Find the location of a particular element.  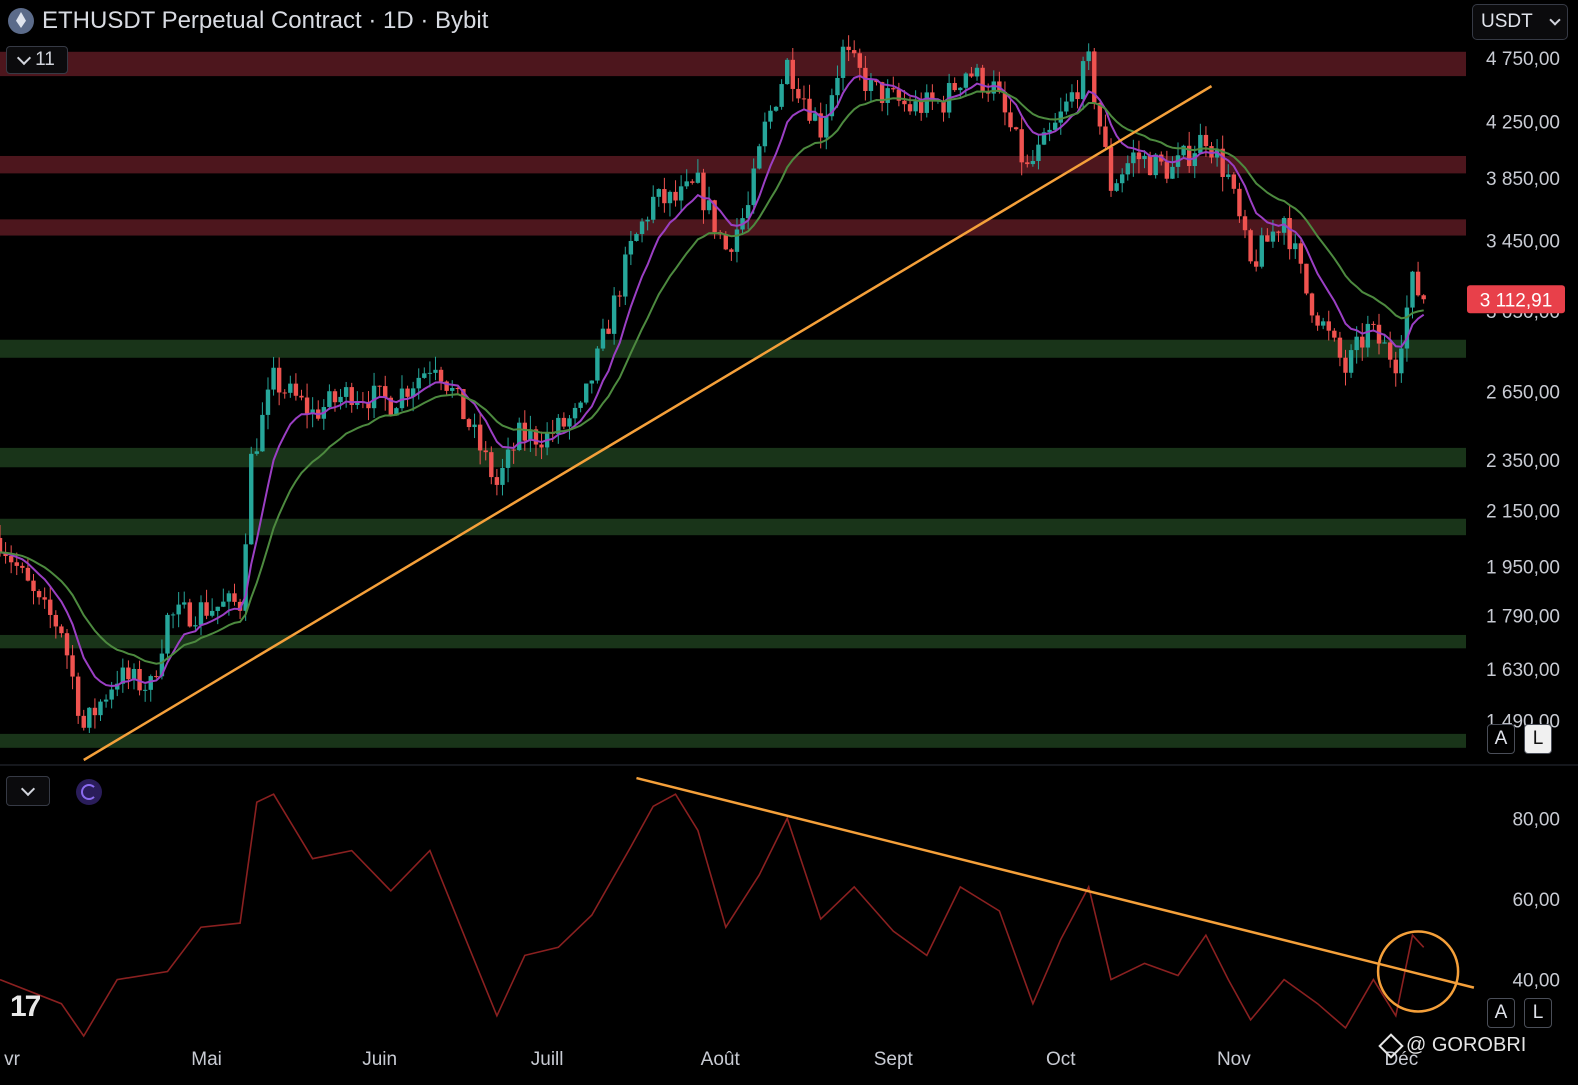

price-tick-label: 1 790,00 is located at coordinates (1523, 616).